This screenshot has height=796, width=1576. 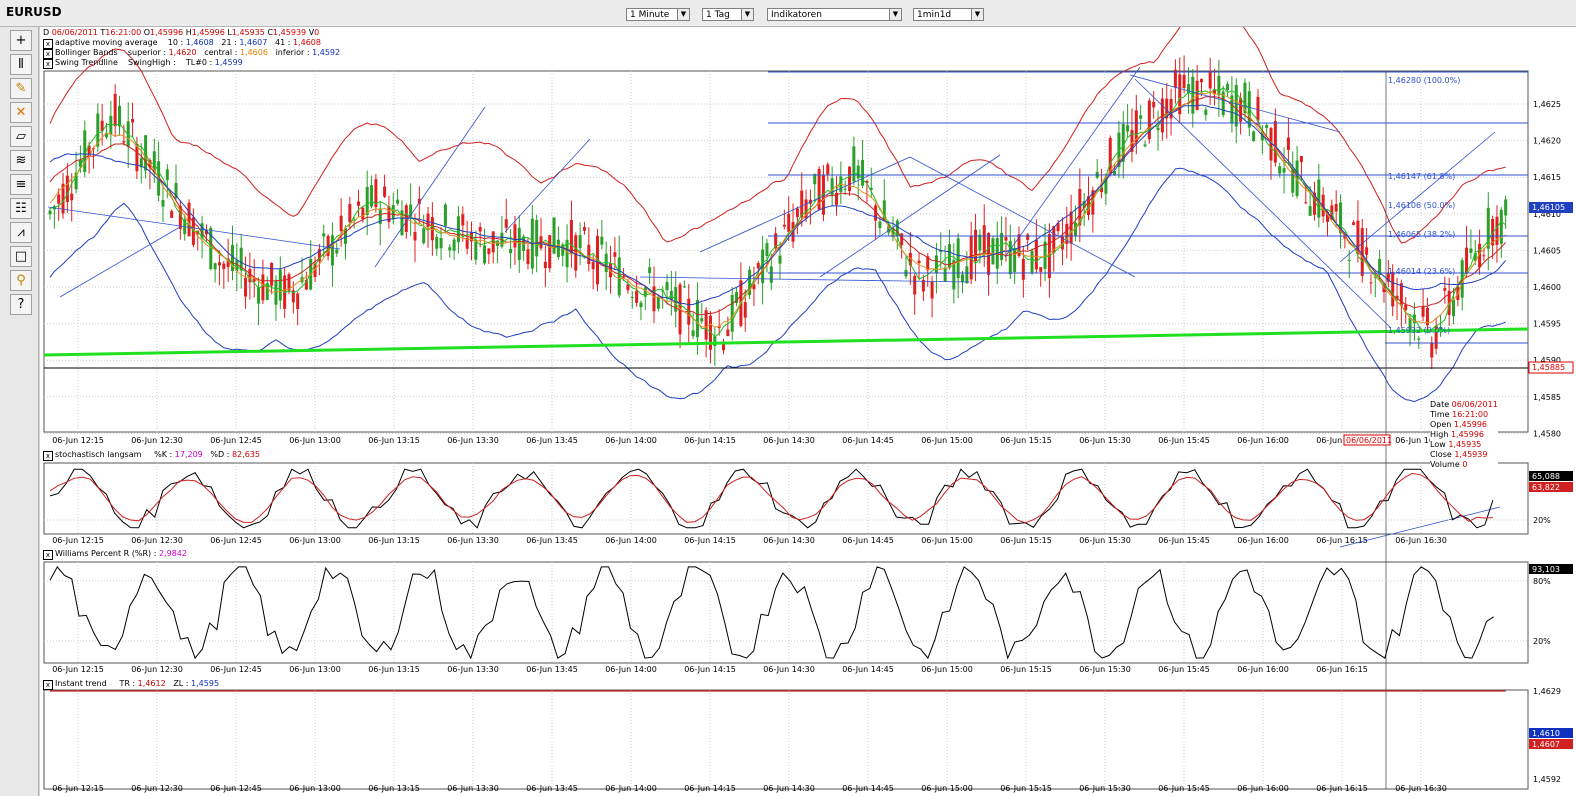 I want to click on lines-icon: ≡, so click(x=21, y=184).